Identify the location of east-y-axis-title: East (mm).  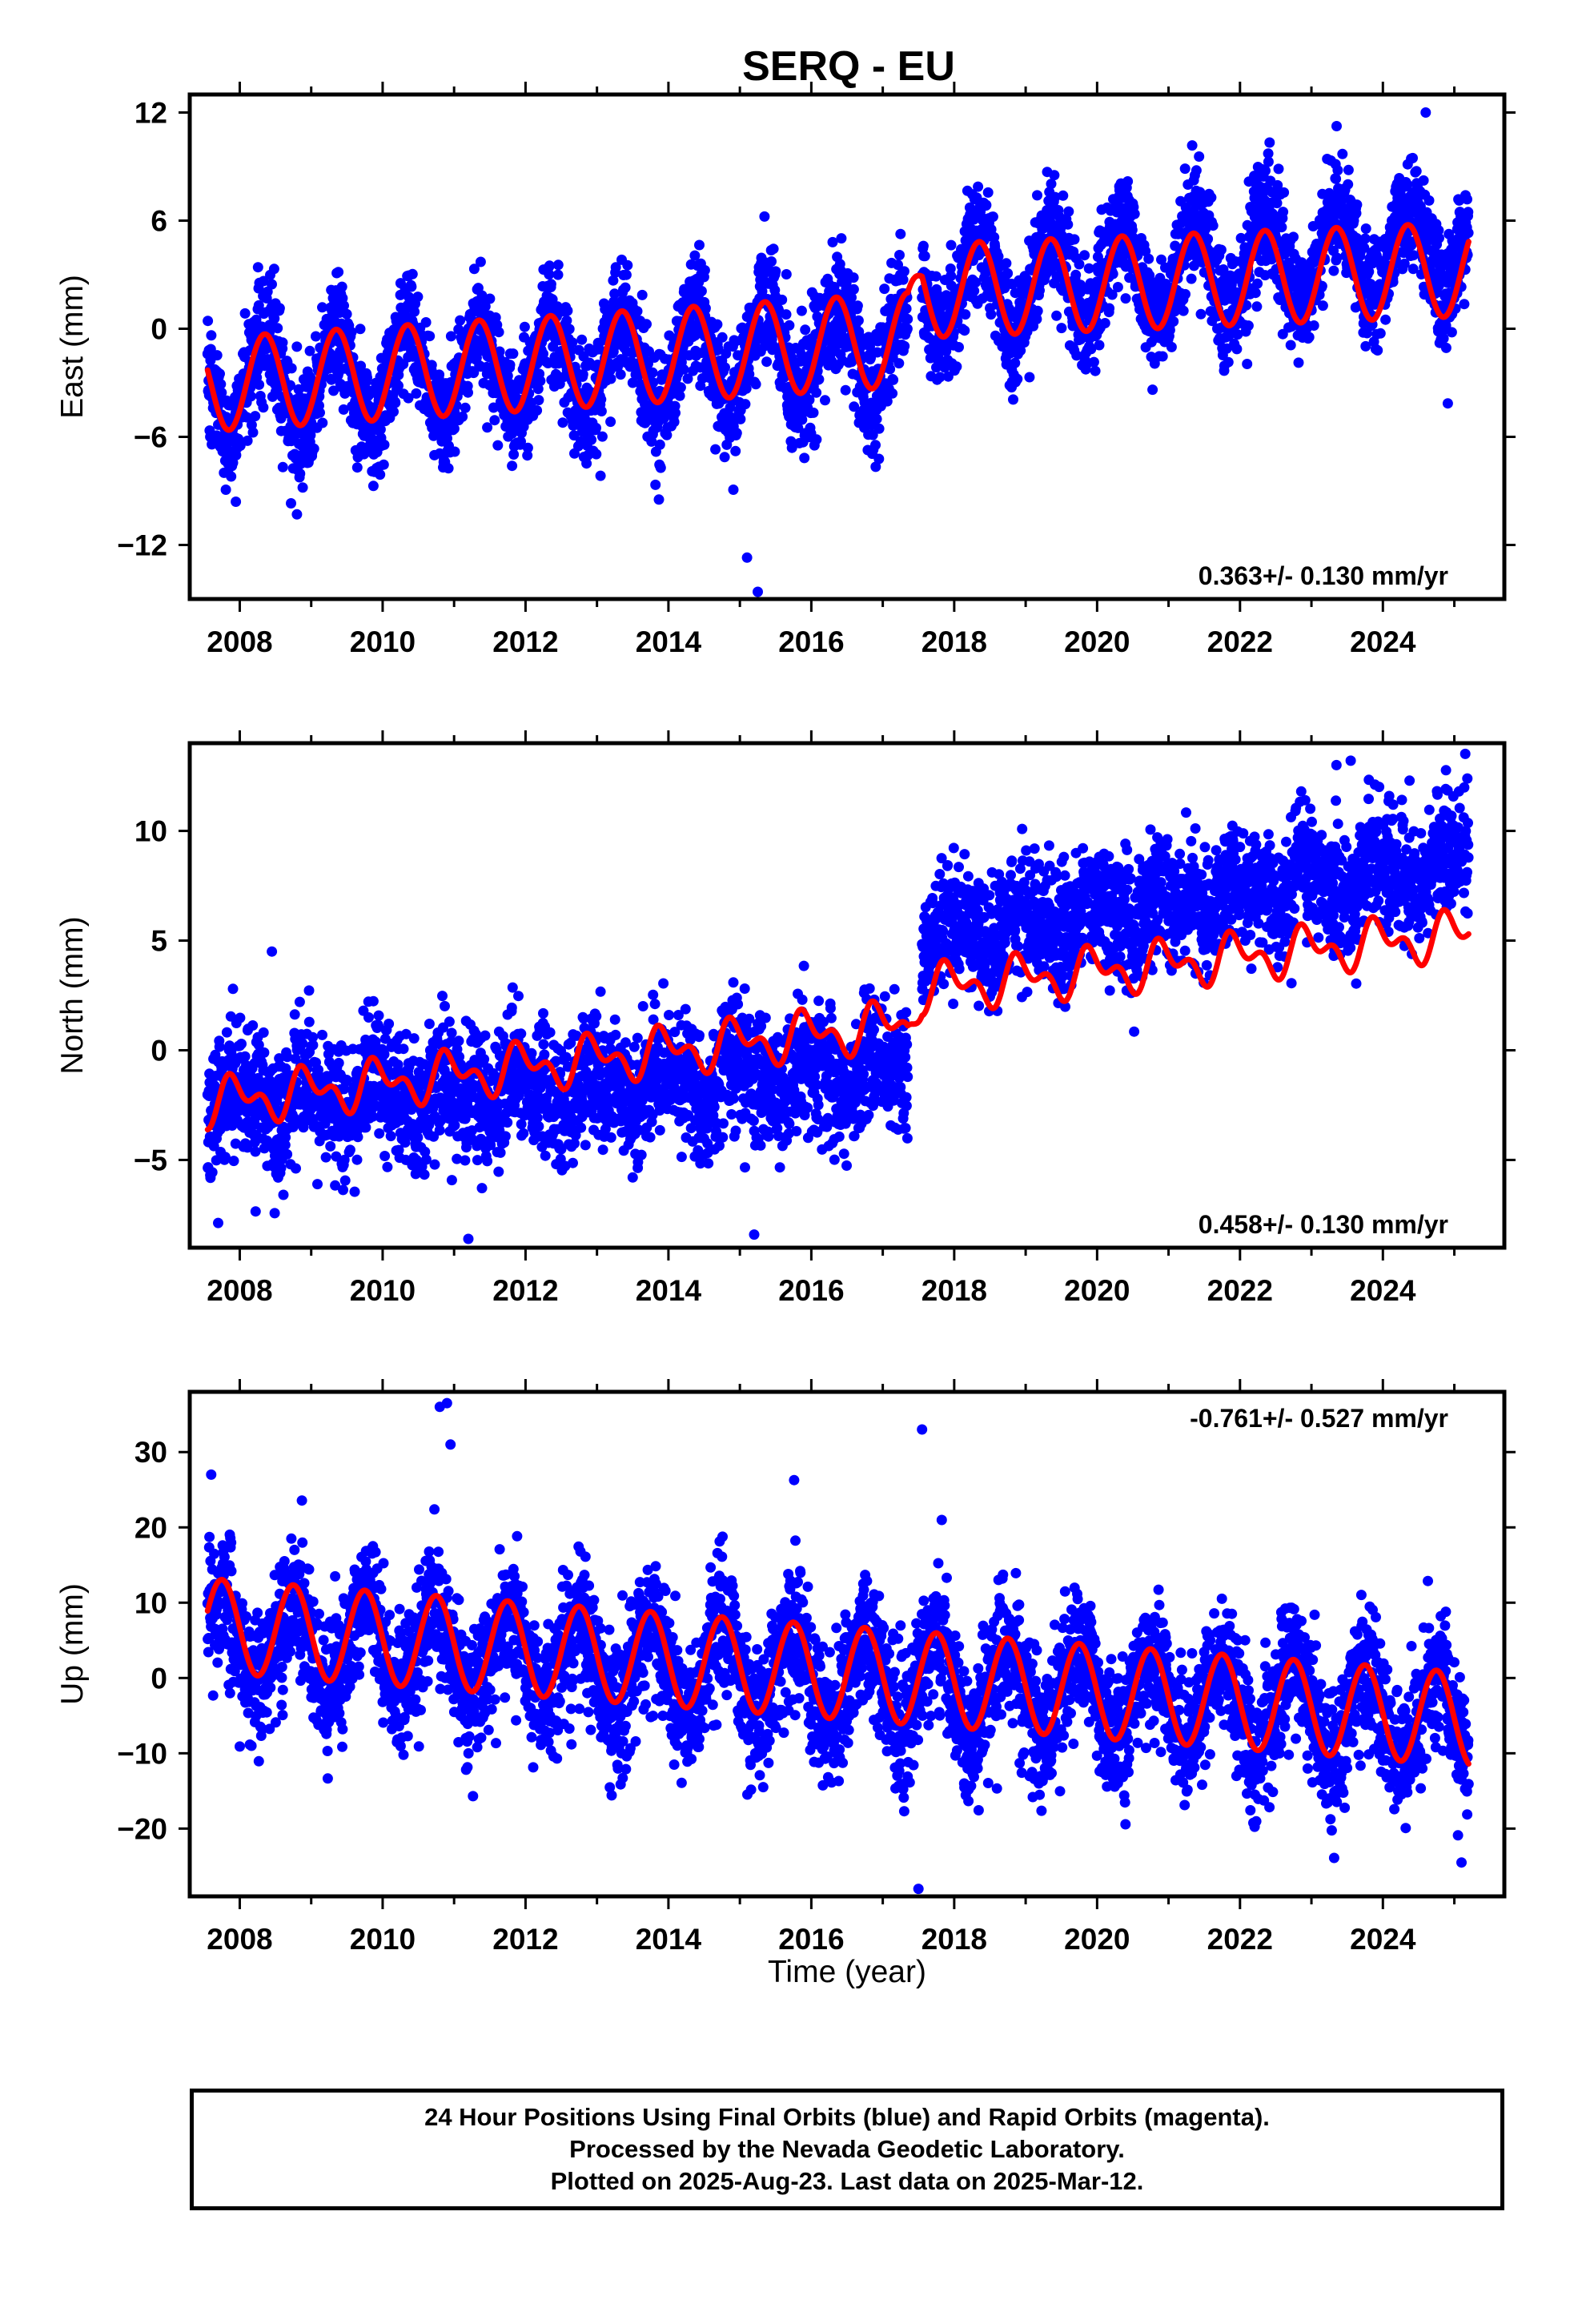
(72, 347).